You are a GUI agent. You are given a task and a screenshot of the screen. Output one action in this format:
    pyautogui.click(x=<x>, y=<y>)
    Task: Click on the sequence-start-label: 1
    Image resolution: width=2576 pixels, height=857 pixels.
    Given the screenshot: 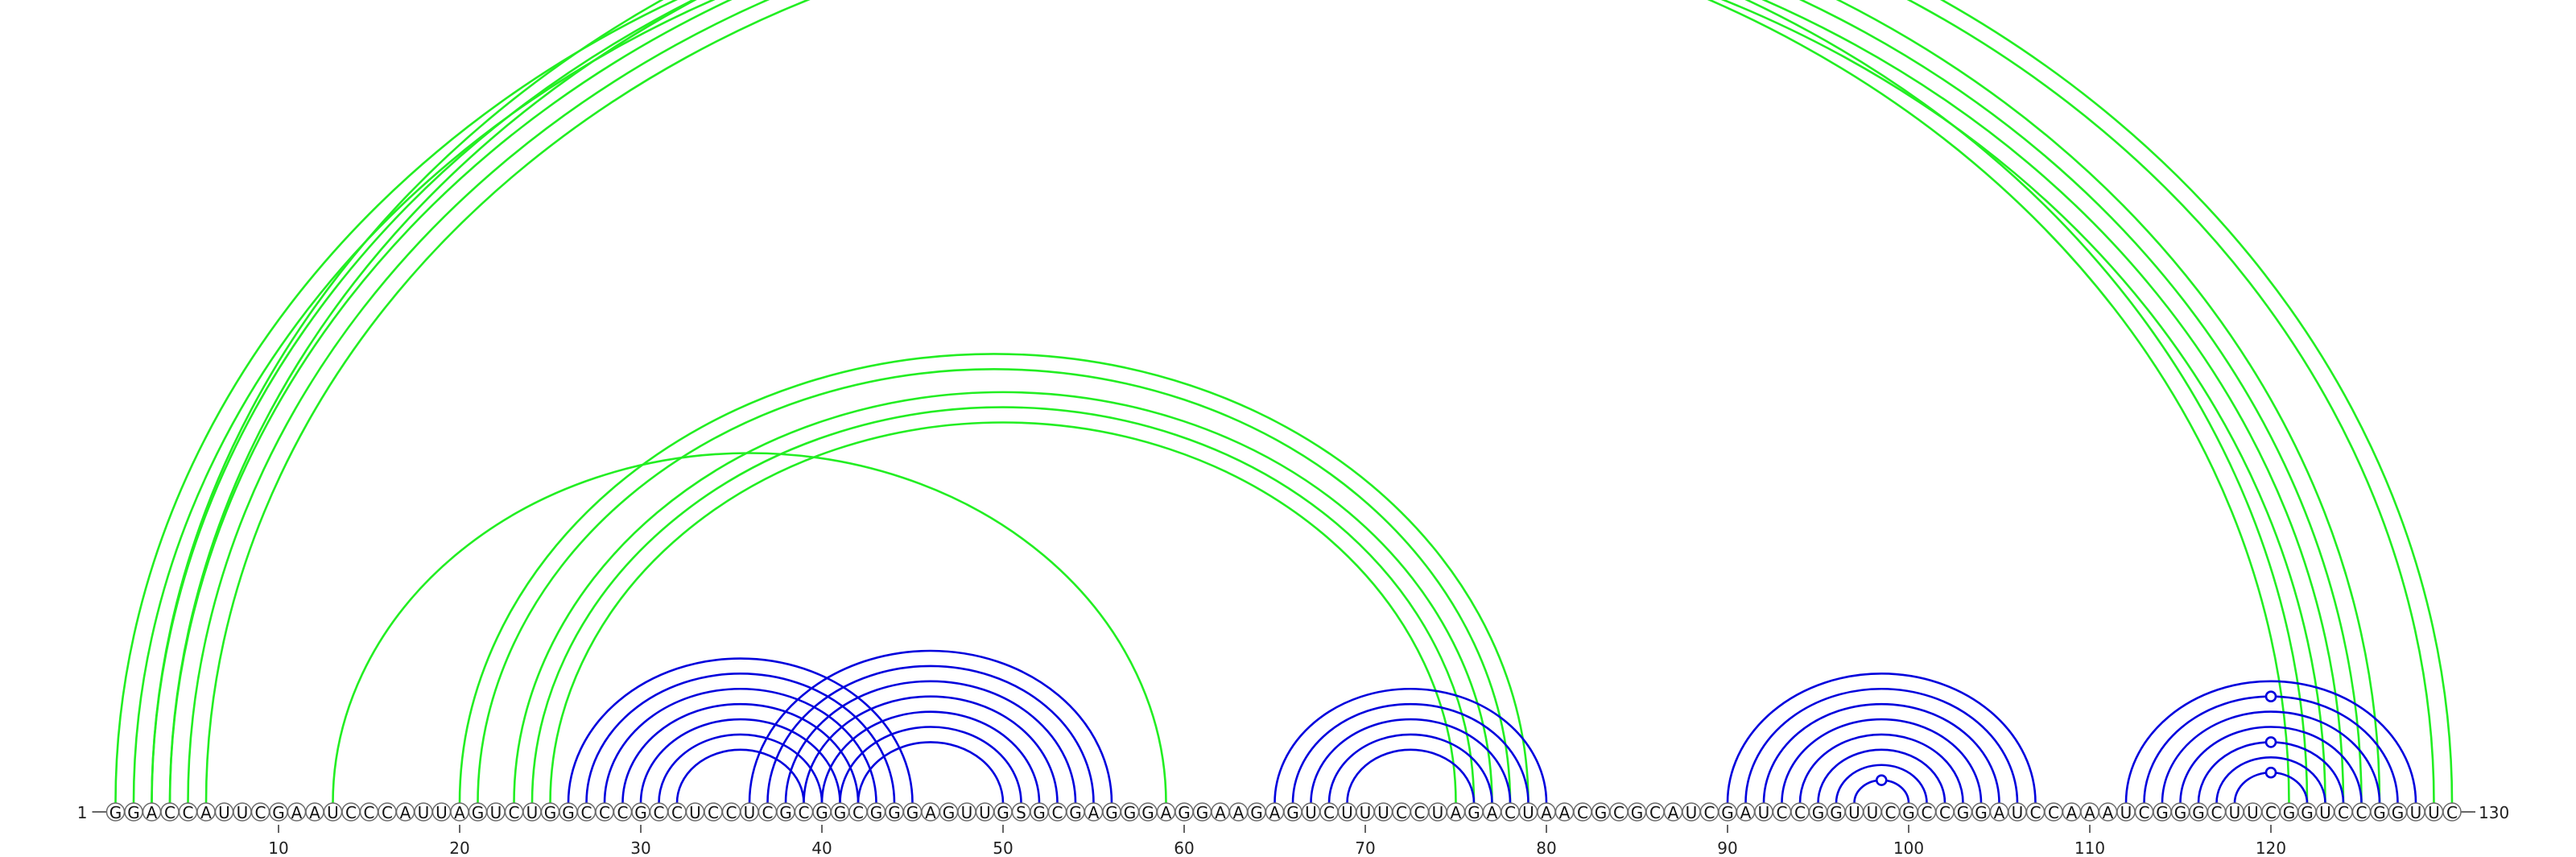 What is the action you would take?
    pyautogui.click(x=82, y=812)
    